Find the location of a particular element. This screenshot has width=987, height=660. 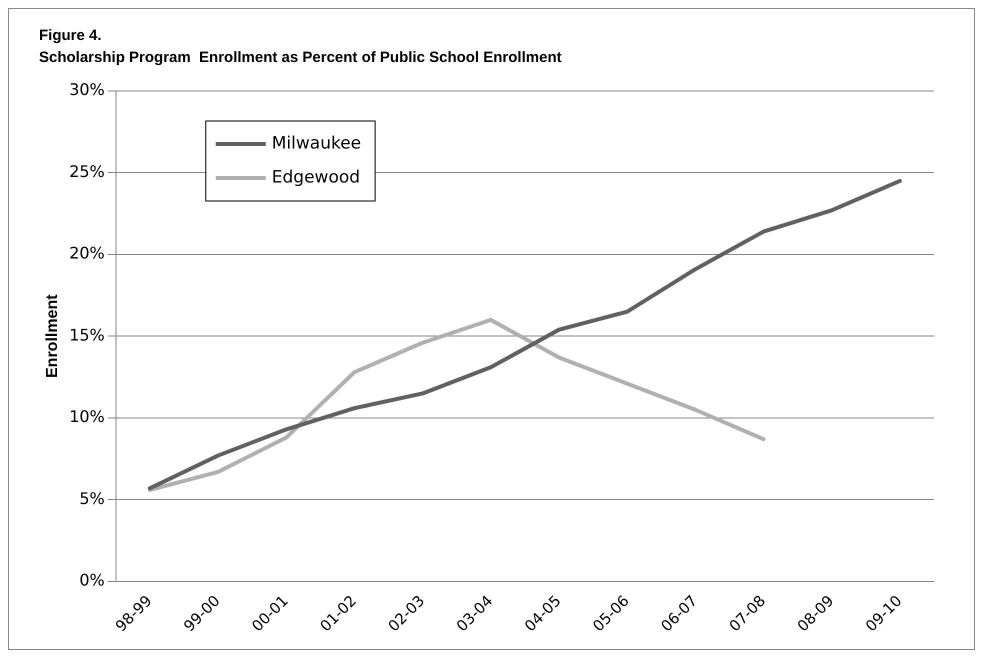

y-axis-title: Enrollment is located at coordinates (53, 336).